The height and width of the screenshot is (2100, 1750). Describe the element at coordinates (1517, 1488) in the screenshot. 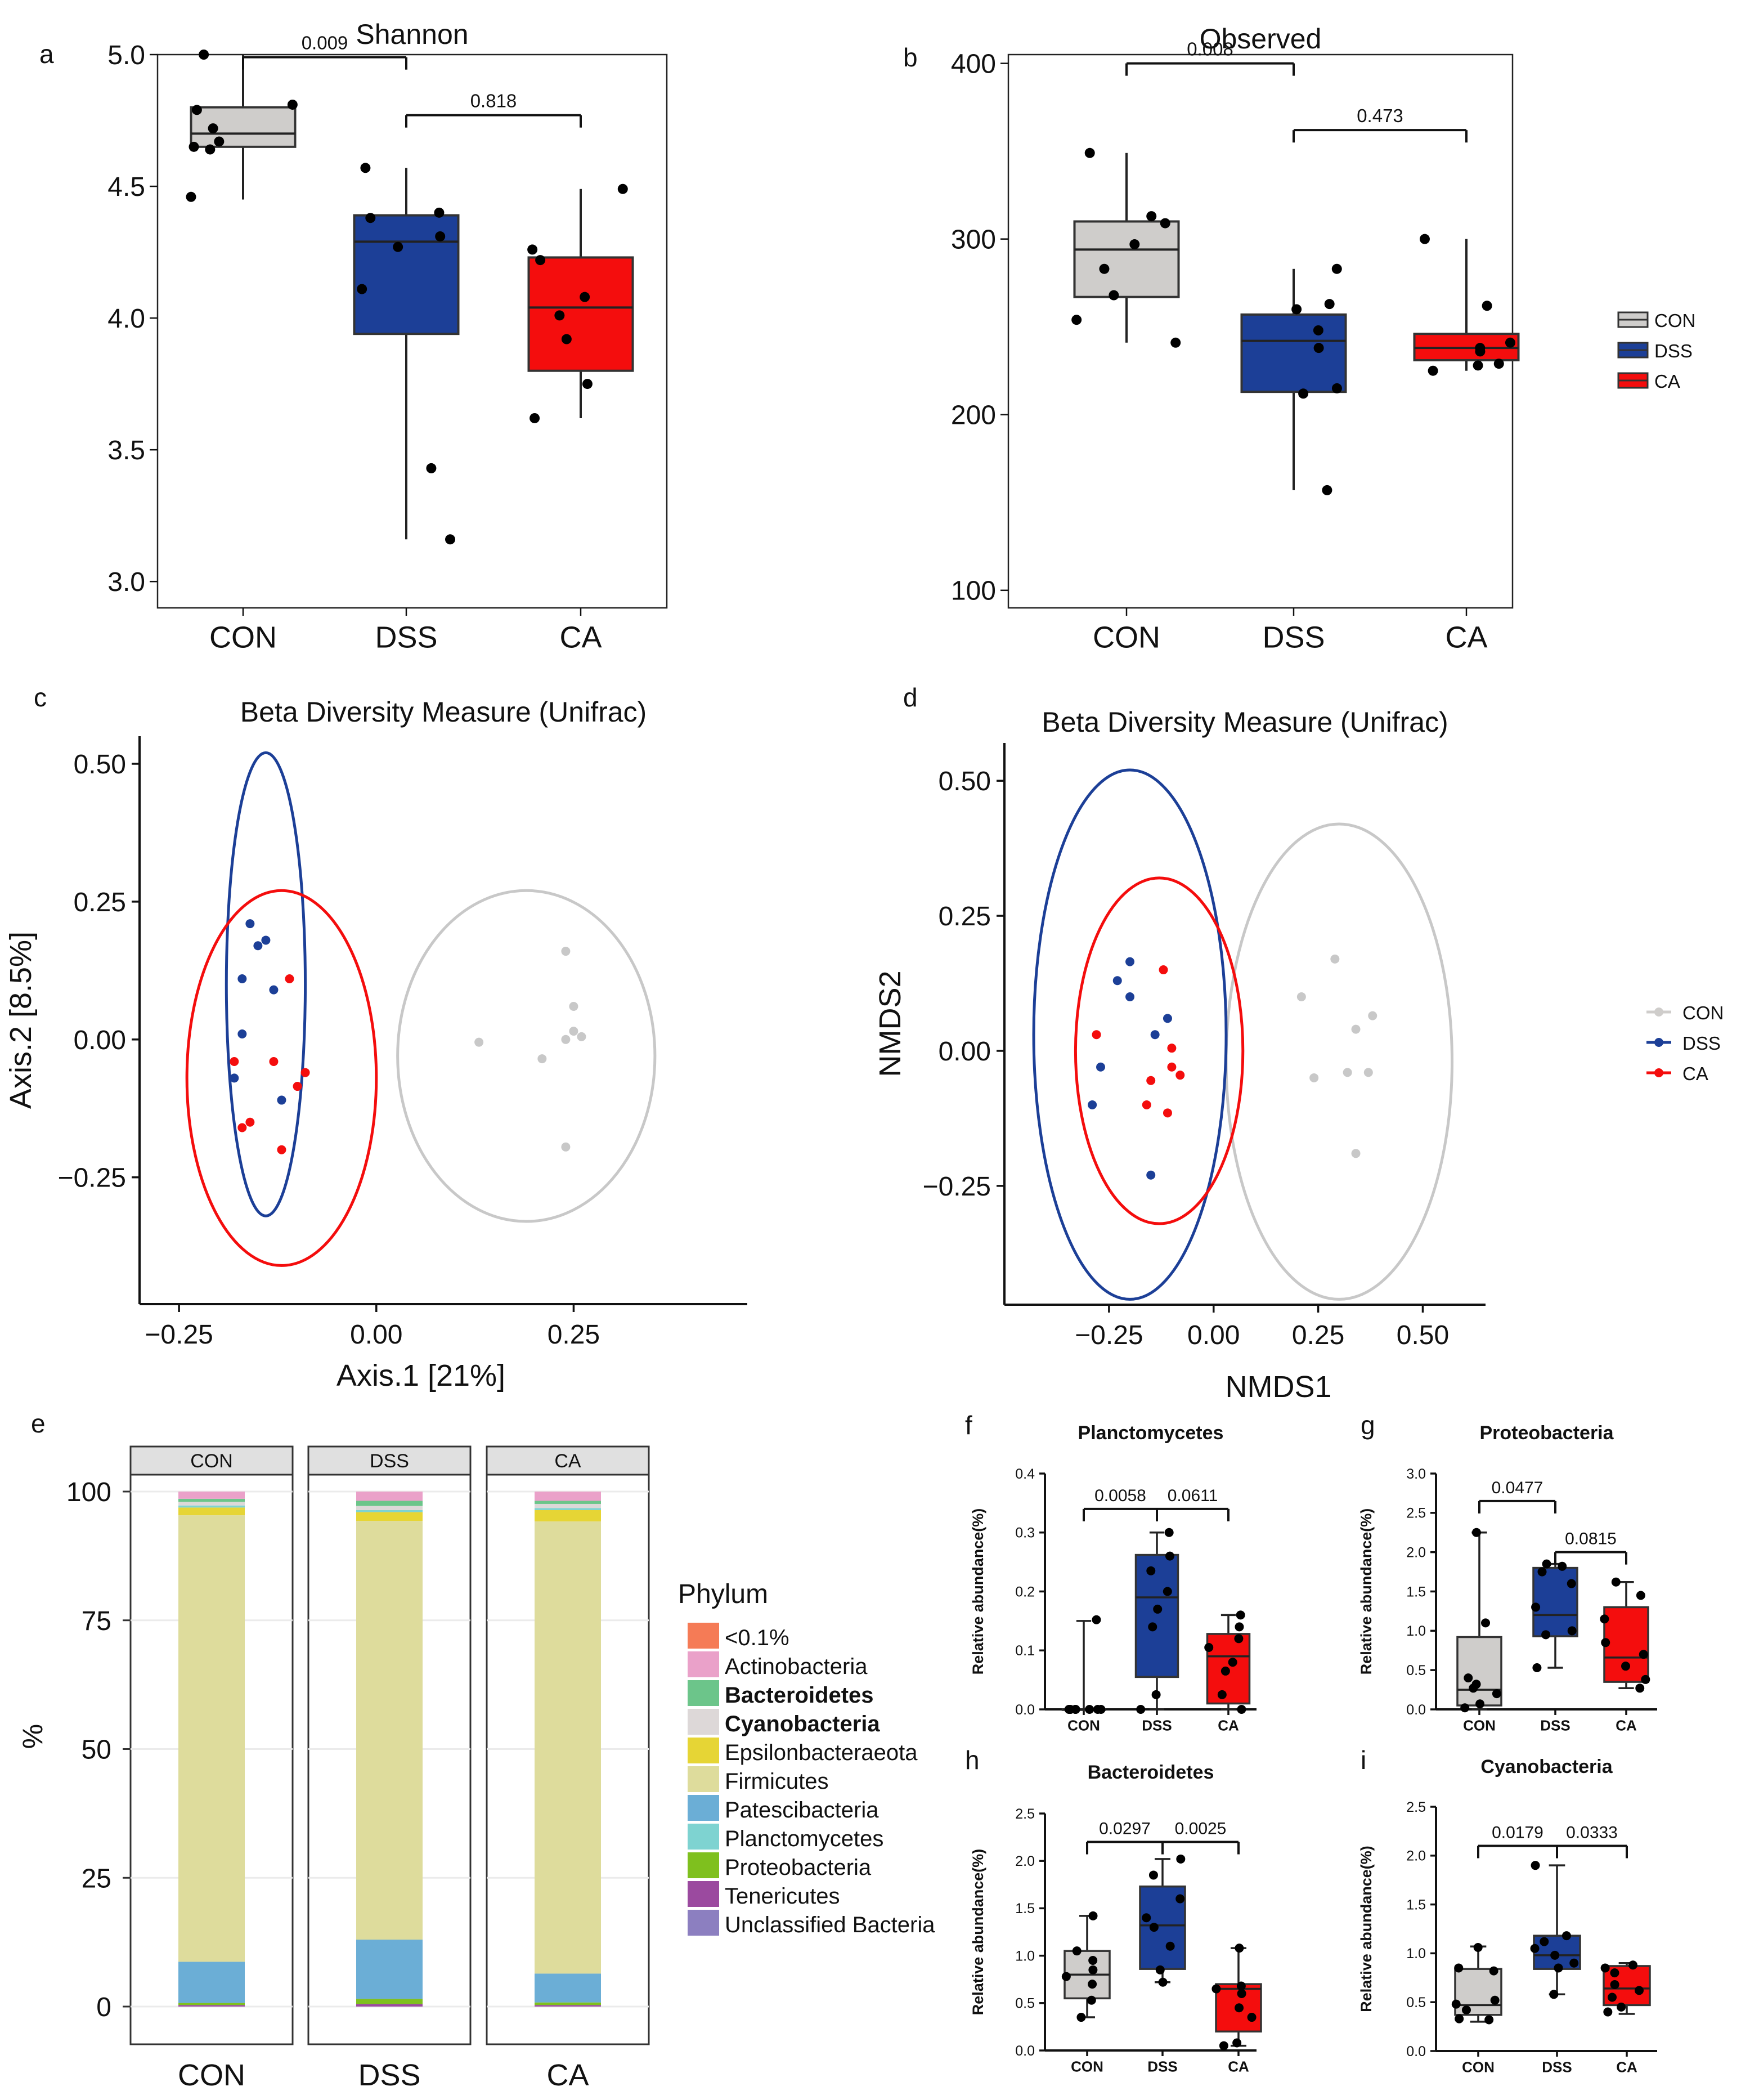

I see `p-value-label: 0.0477` at that location.